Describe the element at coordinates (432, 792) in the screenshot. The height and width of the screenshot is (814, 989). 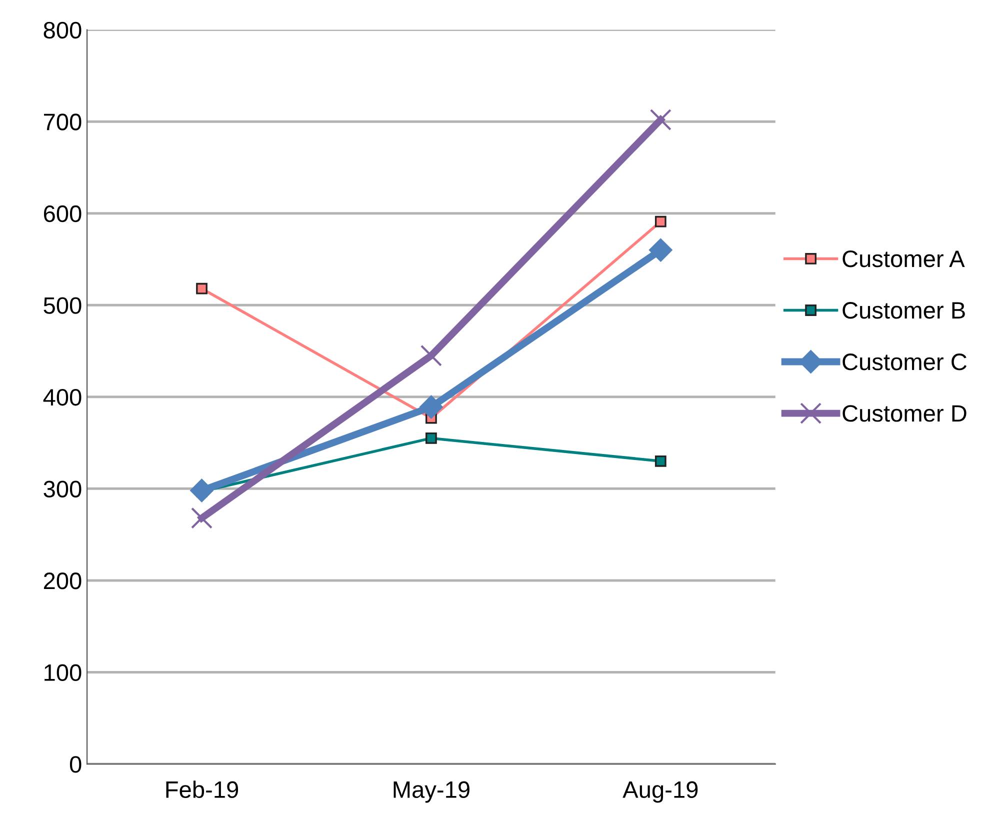
I see `x-tick-label: May-19` at that location.